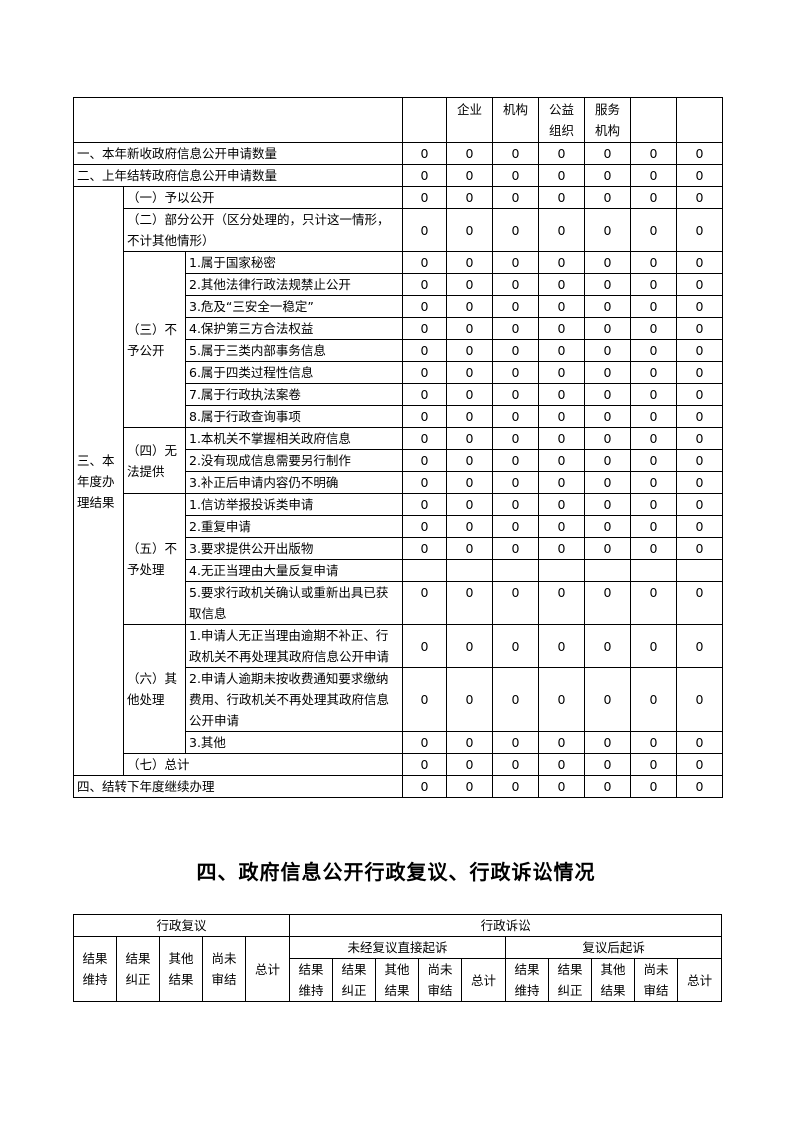 The height and width of the screenshot is (1121, 792). I want to click on group-label: （五）不 予处理, so click(154, 559).